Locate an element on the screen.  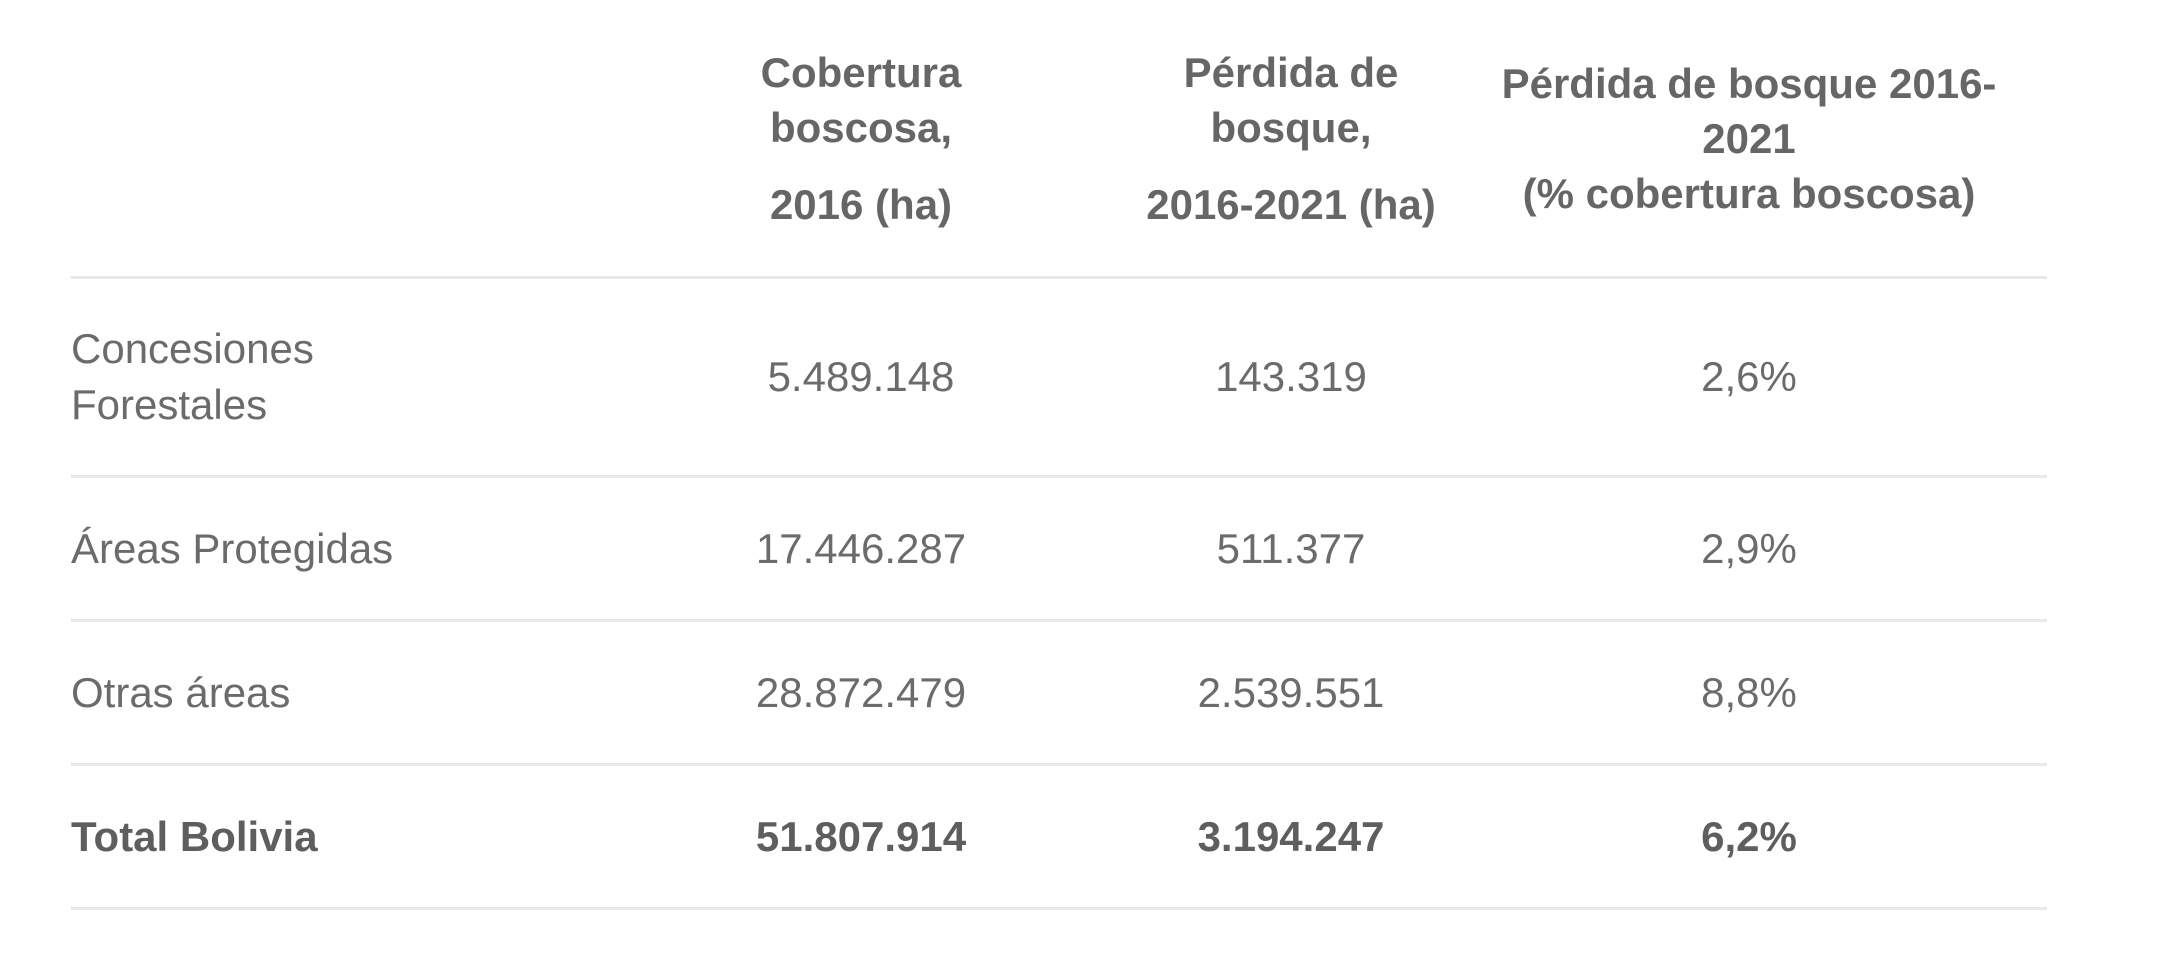
header-empty-cell is located at coordinates (331, 138).